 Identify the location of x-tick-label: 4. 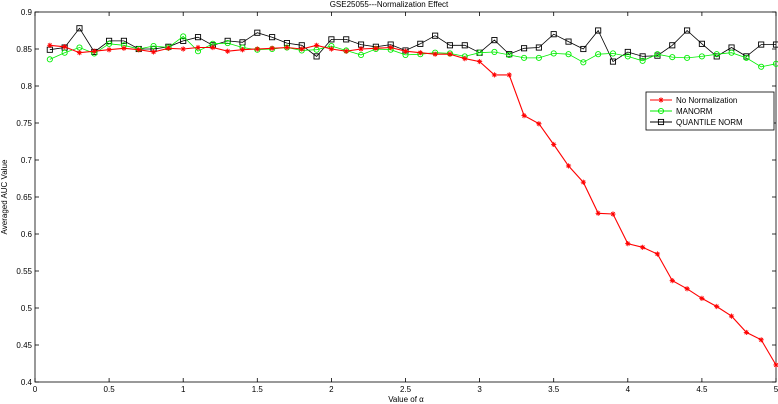
(628, 389).